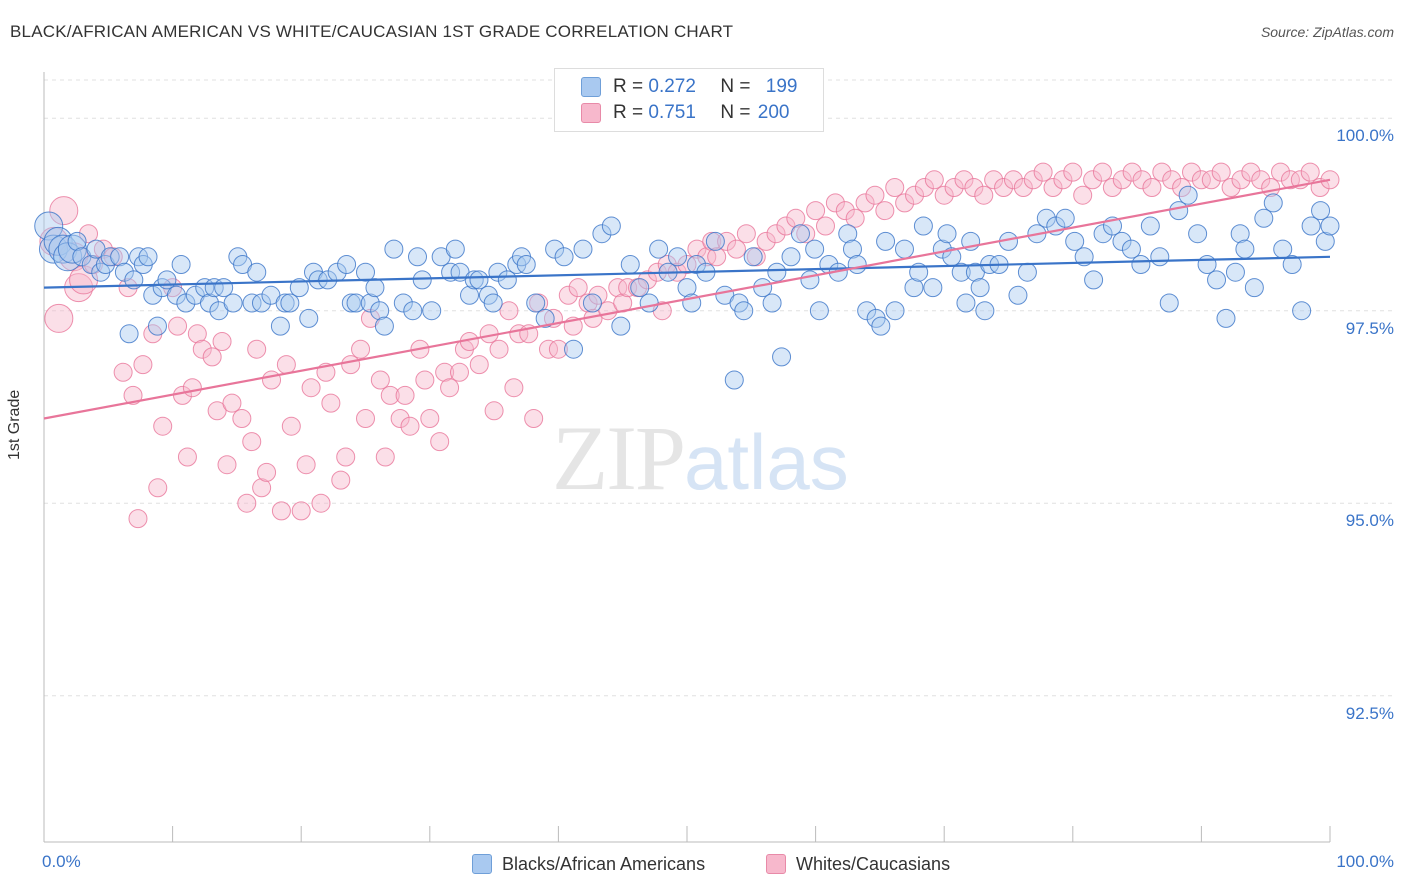  What do you see at coordinates (588, 864) in the screenshot?
I see `legend-item-blacks: Blacks/African Americans` at bounding box center [588, 864].